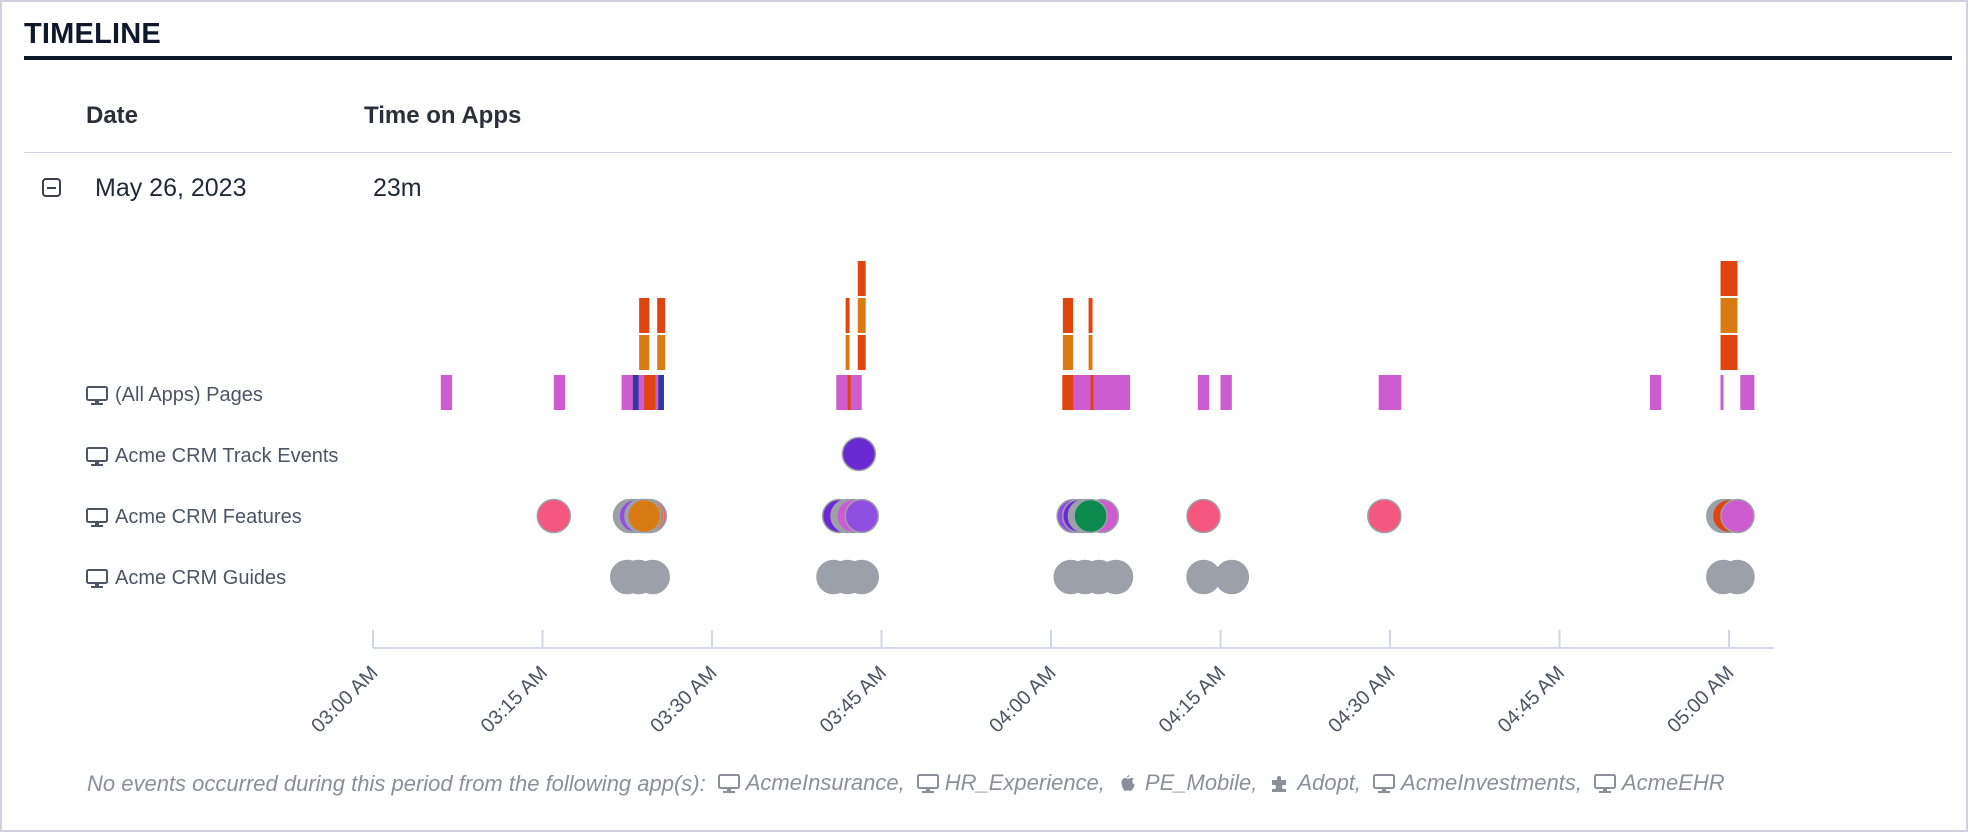 The image size is (1968, 832). I want to click on footer-app-item: PE_Mobile,, so click(1187, 783).